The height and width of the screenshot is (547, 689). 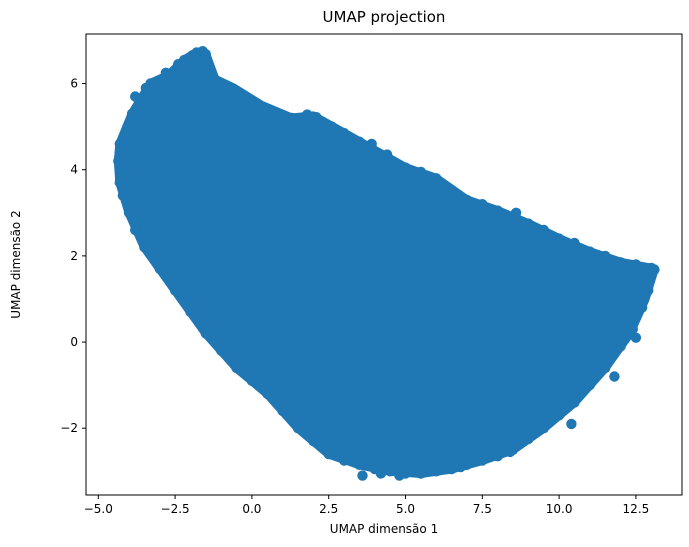 I want to click on x-tick-label: 5.0, so click(x=405, y=509).